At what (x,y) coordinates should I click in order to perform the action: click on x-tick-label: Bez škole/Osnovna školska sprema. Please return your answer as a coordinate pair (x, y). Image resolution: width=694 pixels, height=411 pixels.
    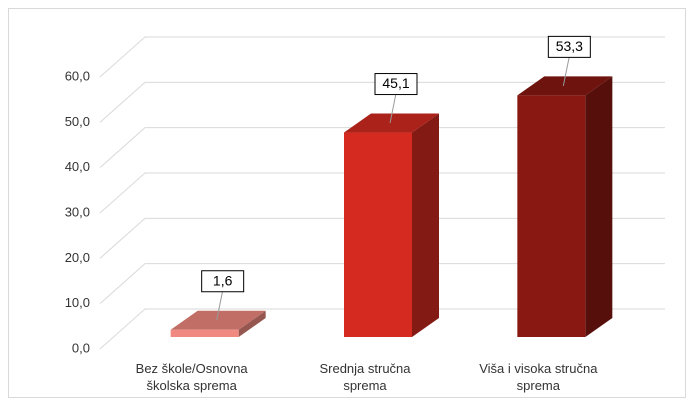
    Looking at the image, I should click on (192, 377).